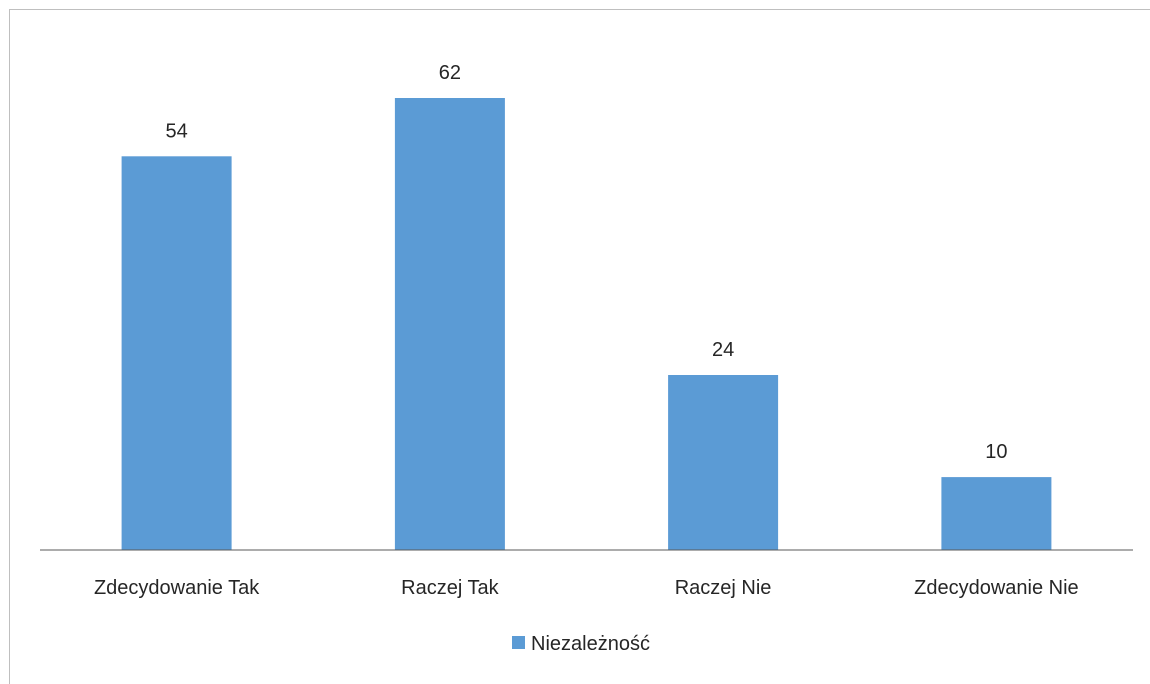  Describe the element at coordinates (723, 350) in the screenshot. I see `data-label-2: 24` at that location.